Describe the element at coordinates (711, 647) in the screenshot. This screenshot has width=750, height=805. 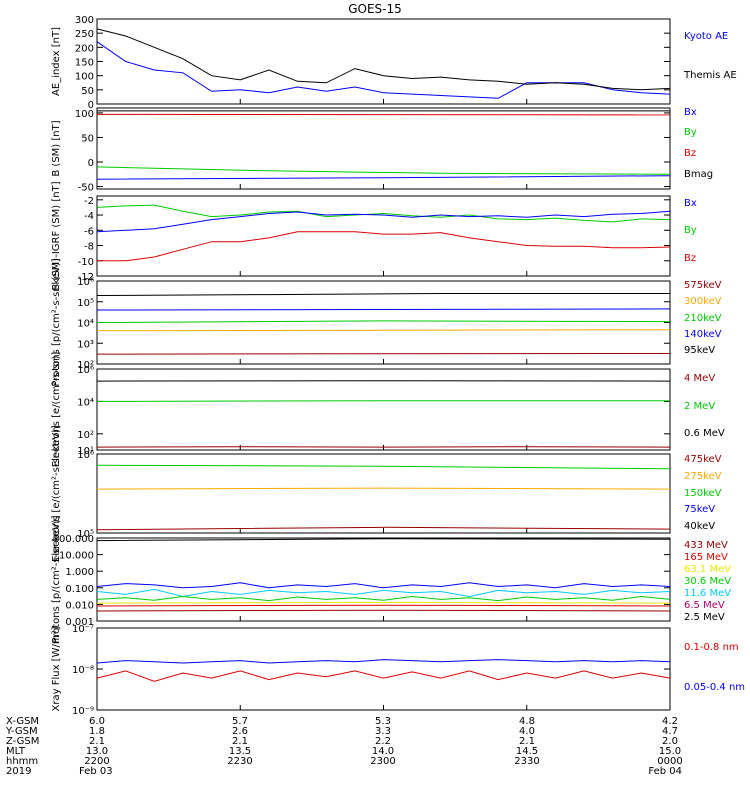
I see `legend-label: 0.1-0.8 nm` at that location.